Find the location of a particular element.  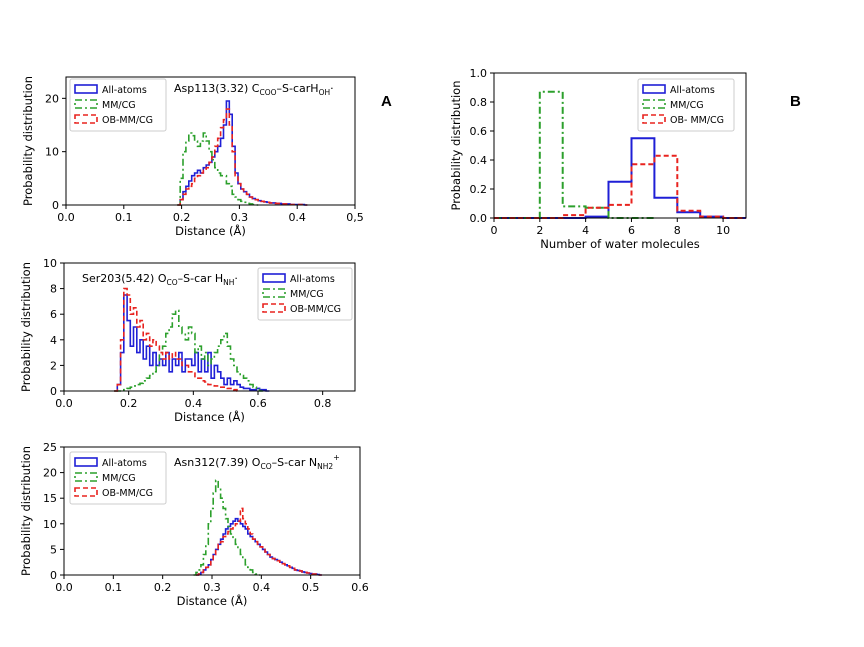

x-tick-label: 0.8 is located at coordinates (323, 403).